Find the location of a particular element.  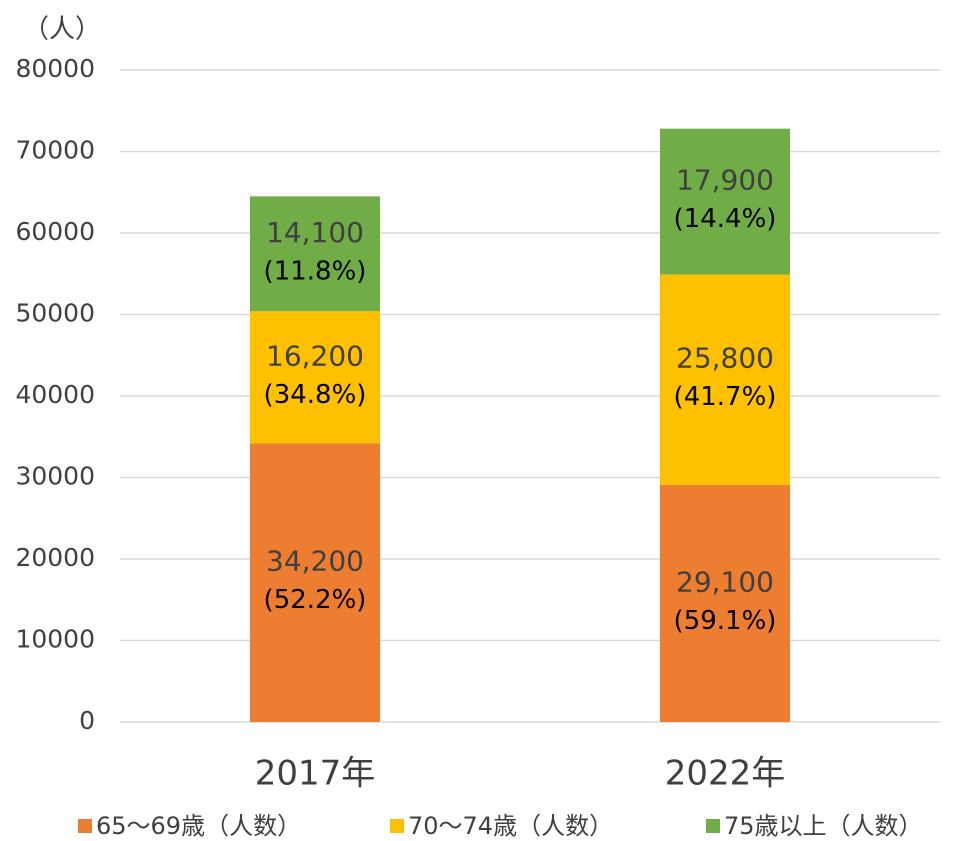

percent-label: (41.7%) is located at coordinates (725, 397).